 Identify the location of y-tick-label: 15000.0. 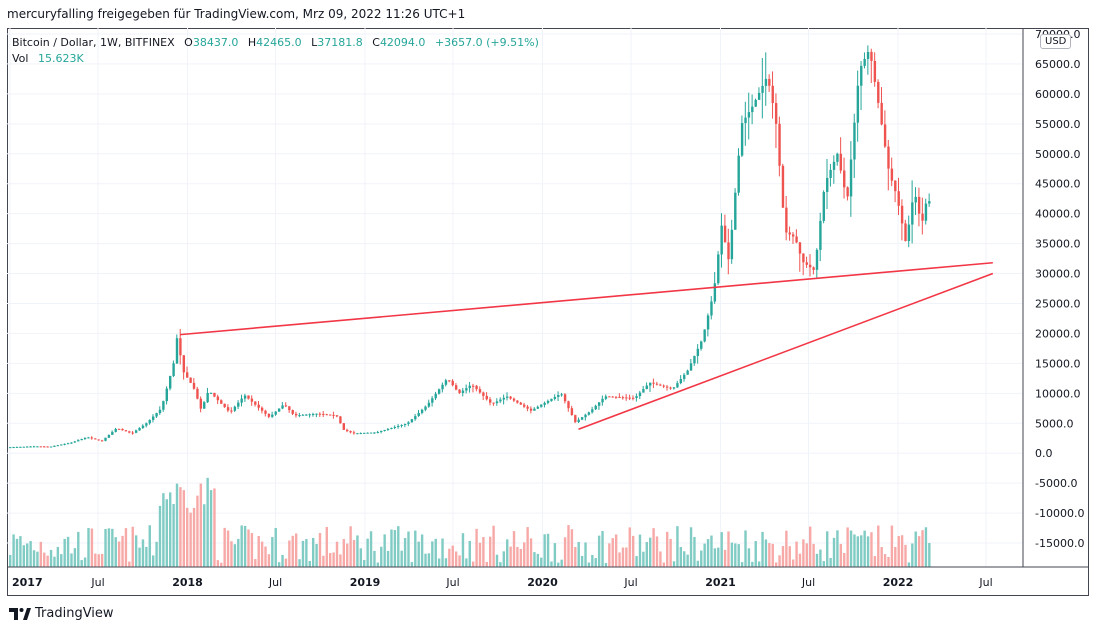
(1058, 363).